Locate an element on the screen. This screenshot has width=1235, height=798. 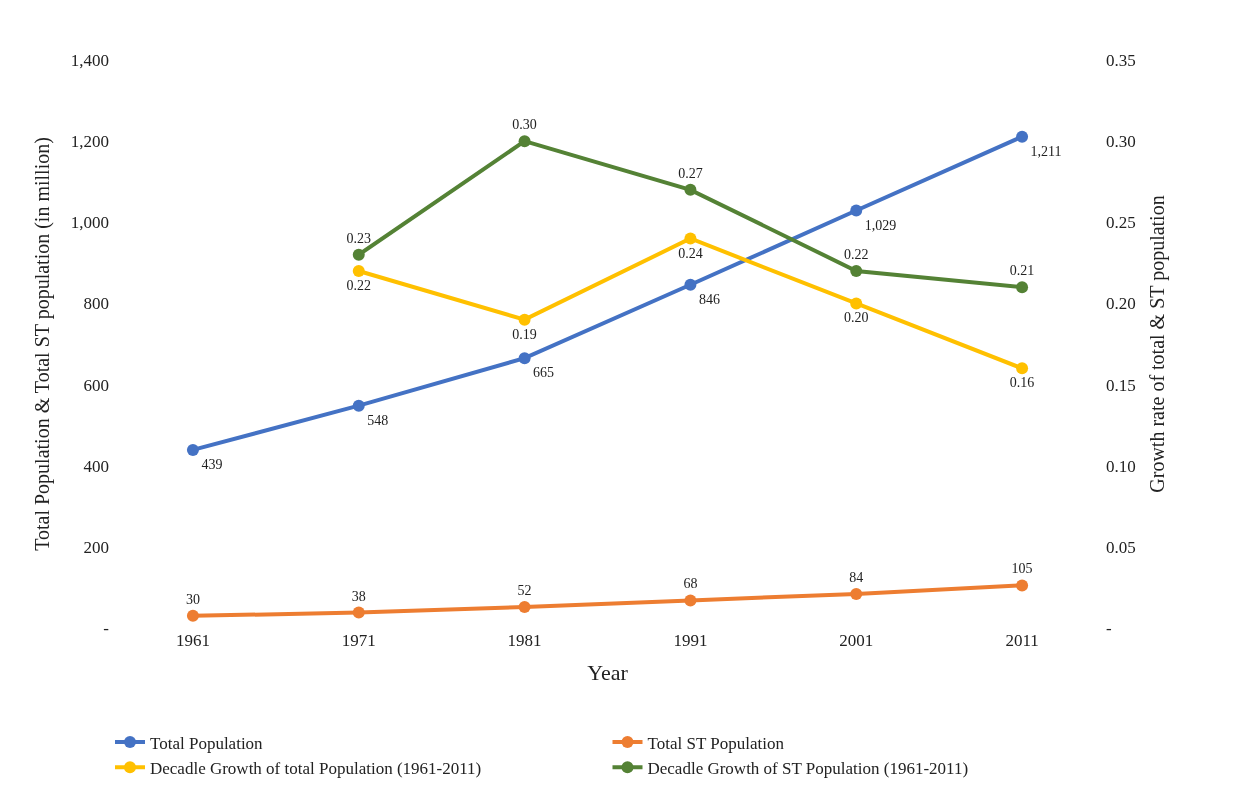
y2-tick-label: 0.20 is located at coordinates (1121, 304).